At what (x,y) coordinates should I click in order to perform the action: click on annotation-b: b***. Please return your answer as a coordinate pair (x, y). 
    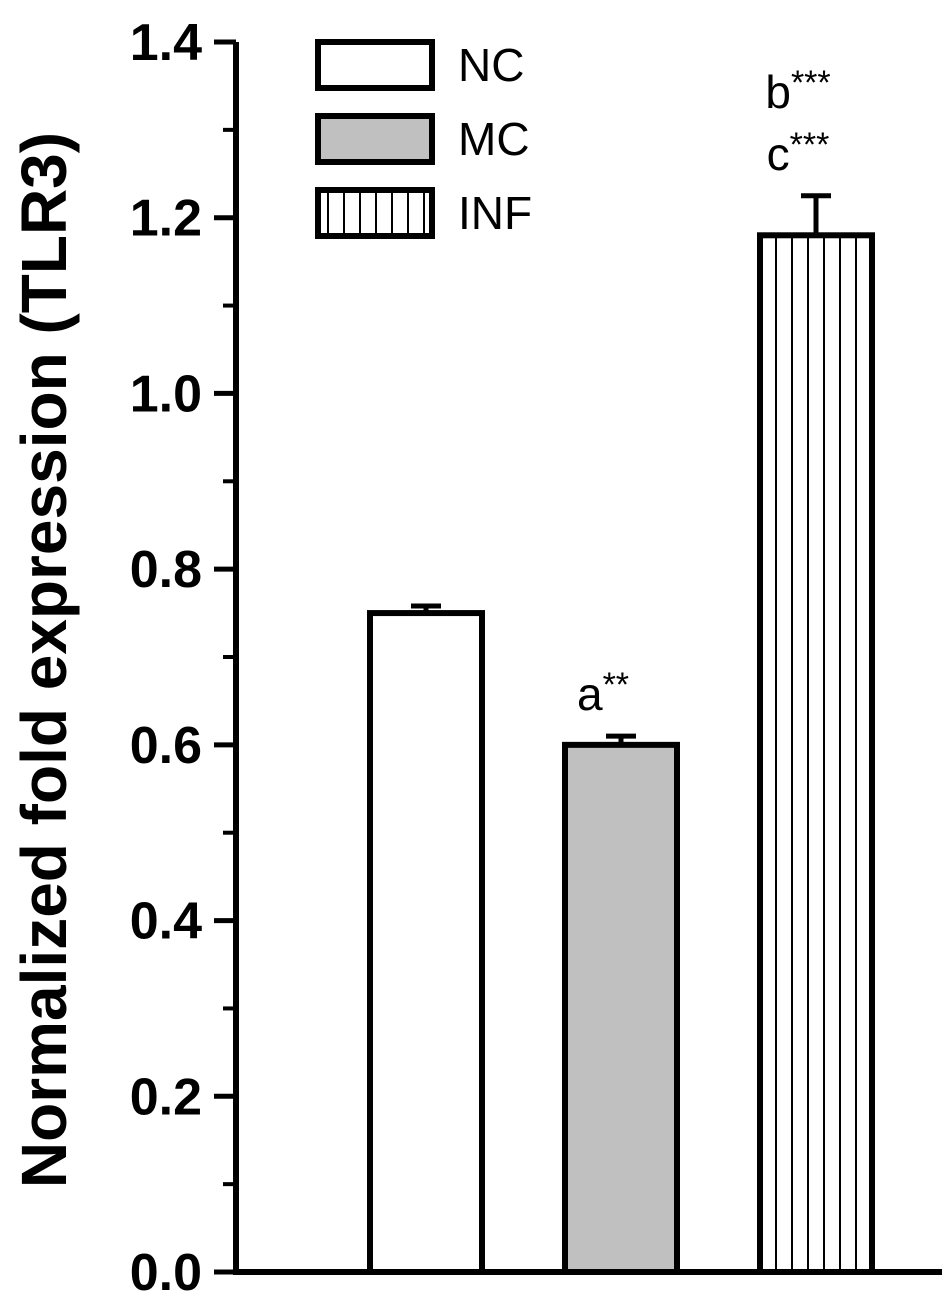
    Looking at the image, I should click on (797, 91).